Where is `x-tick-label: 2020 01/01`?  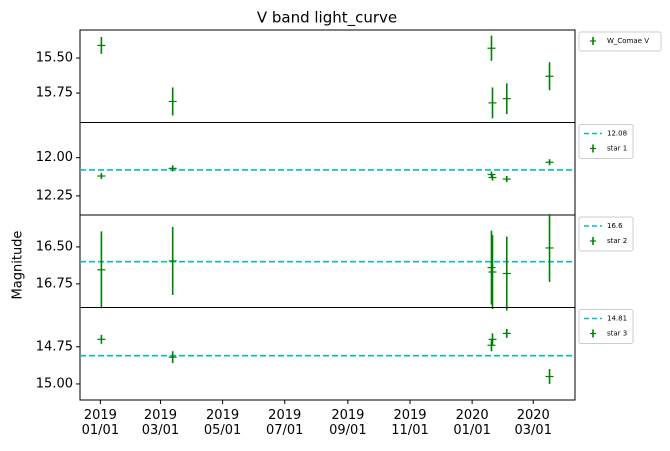
x-tick-label: 2020 01/01 is located at coordinates (472, 423).